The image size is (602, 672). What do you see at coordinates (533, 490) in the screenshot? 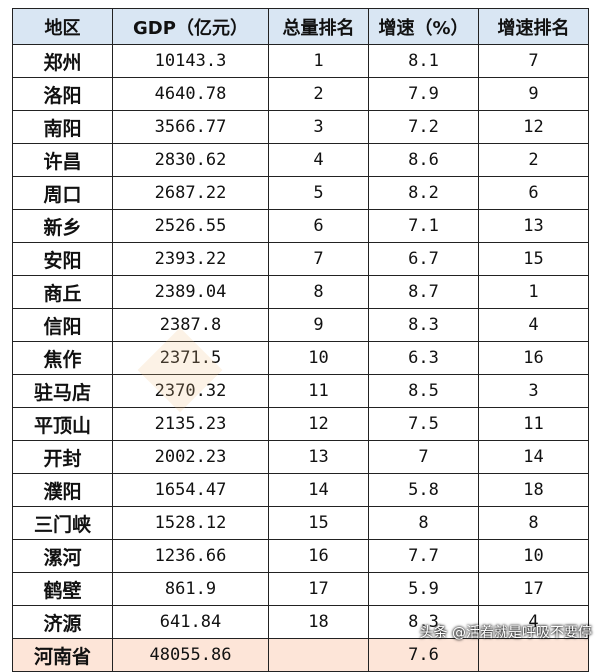
I see `cell-growth-rank: 18` at bounding box center [533, 490].